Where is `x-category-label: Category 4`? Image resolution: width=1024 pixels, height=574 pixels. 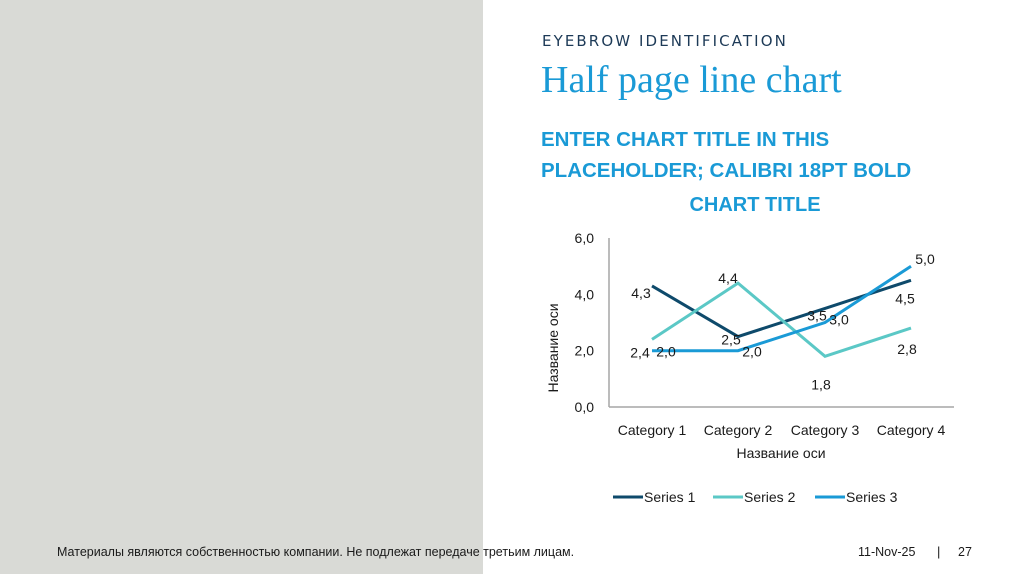
x-category-label: Category 4 is located at coordinates (911, 430).